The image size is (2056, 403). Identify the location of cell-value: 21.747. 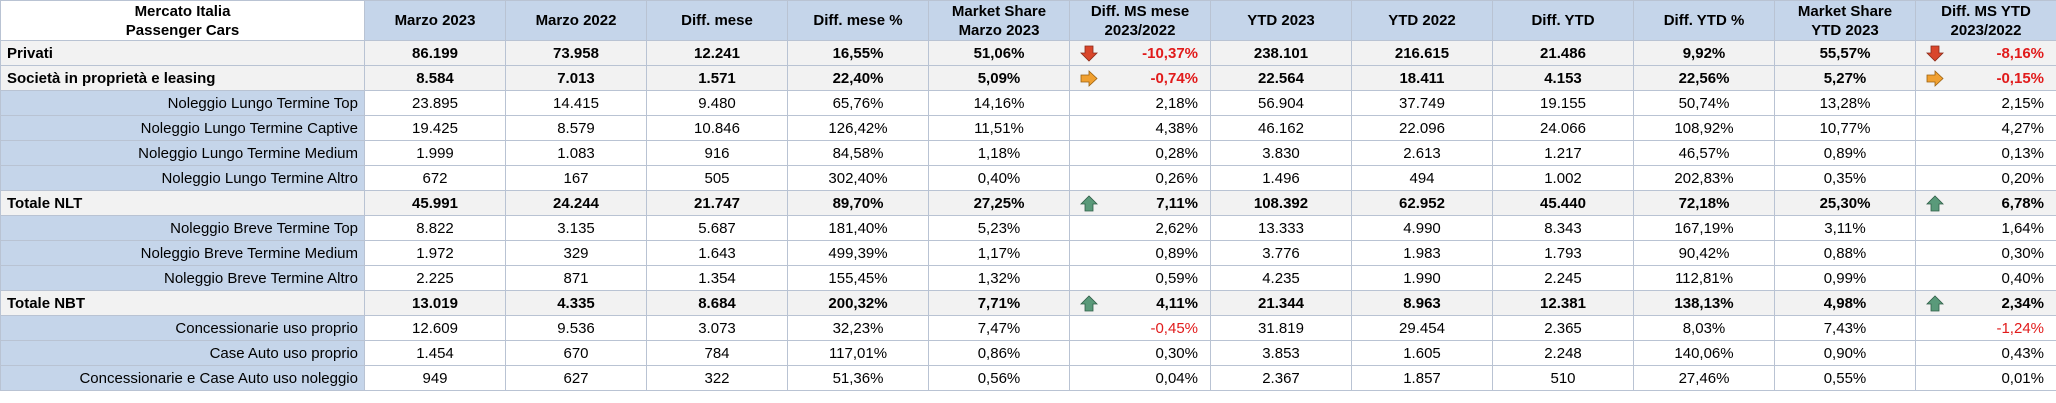
(717, 203).